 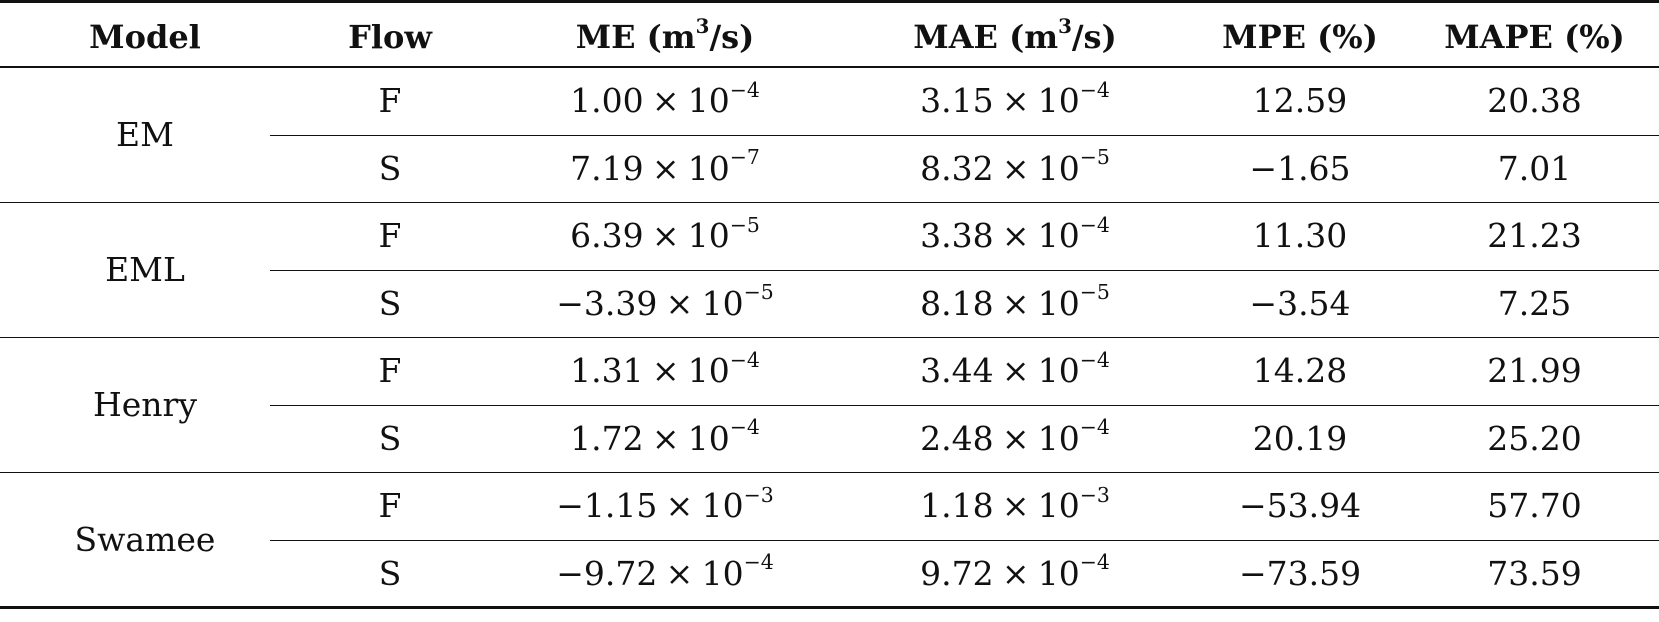 I want to click on mpe-cell: −73.59, so click(x=1300, y=573).